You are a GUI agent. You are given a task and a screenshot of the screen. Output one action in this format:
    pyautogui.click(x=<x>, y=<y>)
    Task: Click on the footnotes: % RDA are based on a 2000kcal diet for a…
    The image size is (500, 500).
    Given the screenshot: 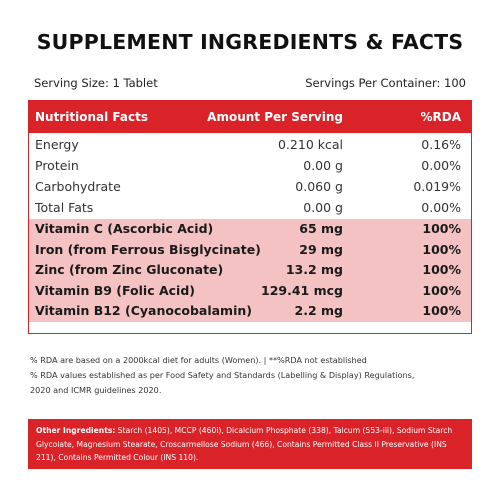 What is the action you would take?
    pyautogui.click(x=252, y=375)
    